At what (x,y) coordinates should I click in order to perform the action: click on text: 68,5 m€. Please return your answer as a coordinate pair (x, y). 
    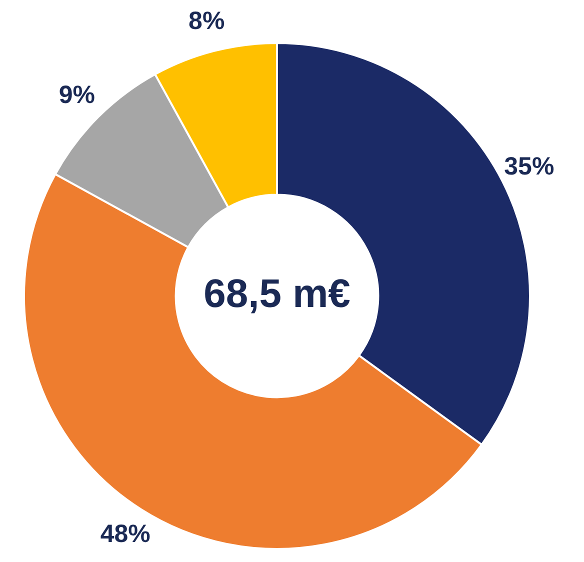
    Looking at the image, I should click on (277, 294).